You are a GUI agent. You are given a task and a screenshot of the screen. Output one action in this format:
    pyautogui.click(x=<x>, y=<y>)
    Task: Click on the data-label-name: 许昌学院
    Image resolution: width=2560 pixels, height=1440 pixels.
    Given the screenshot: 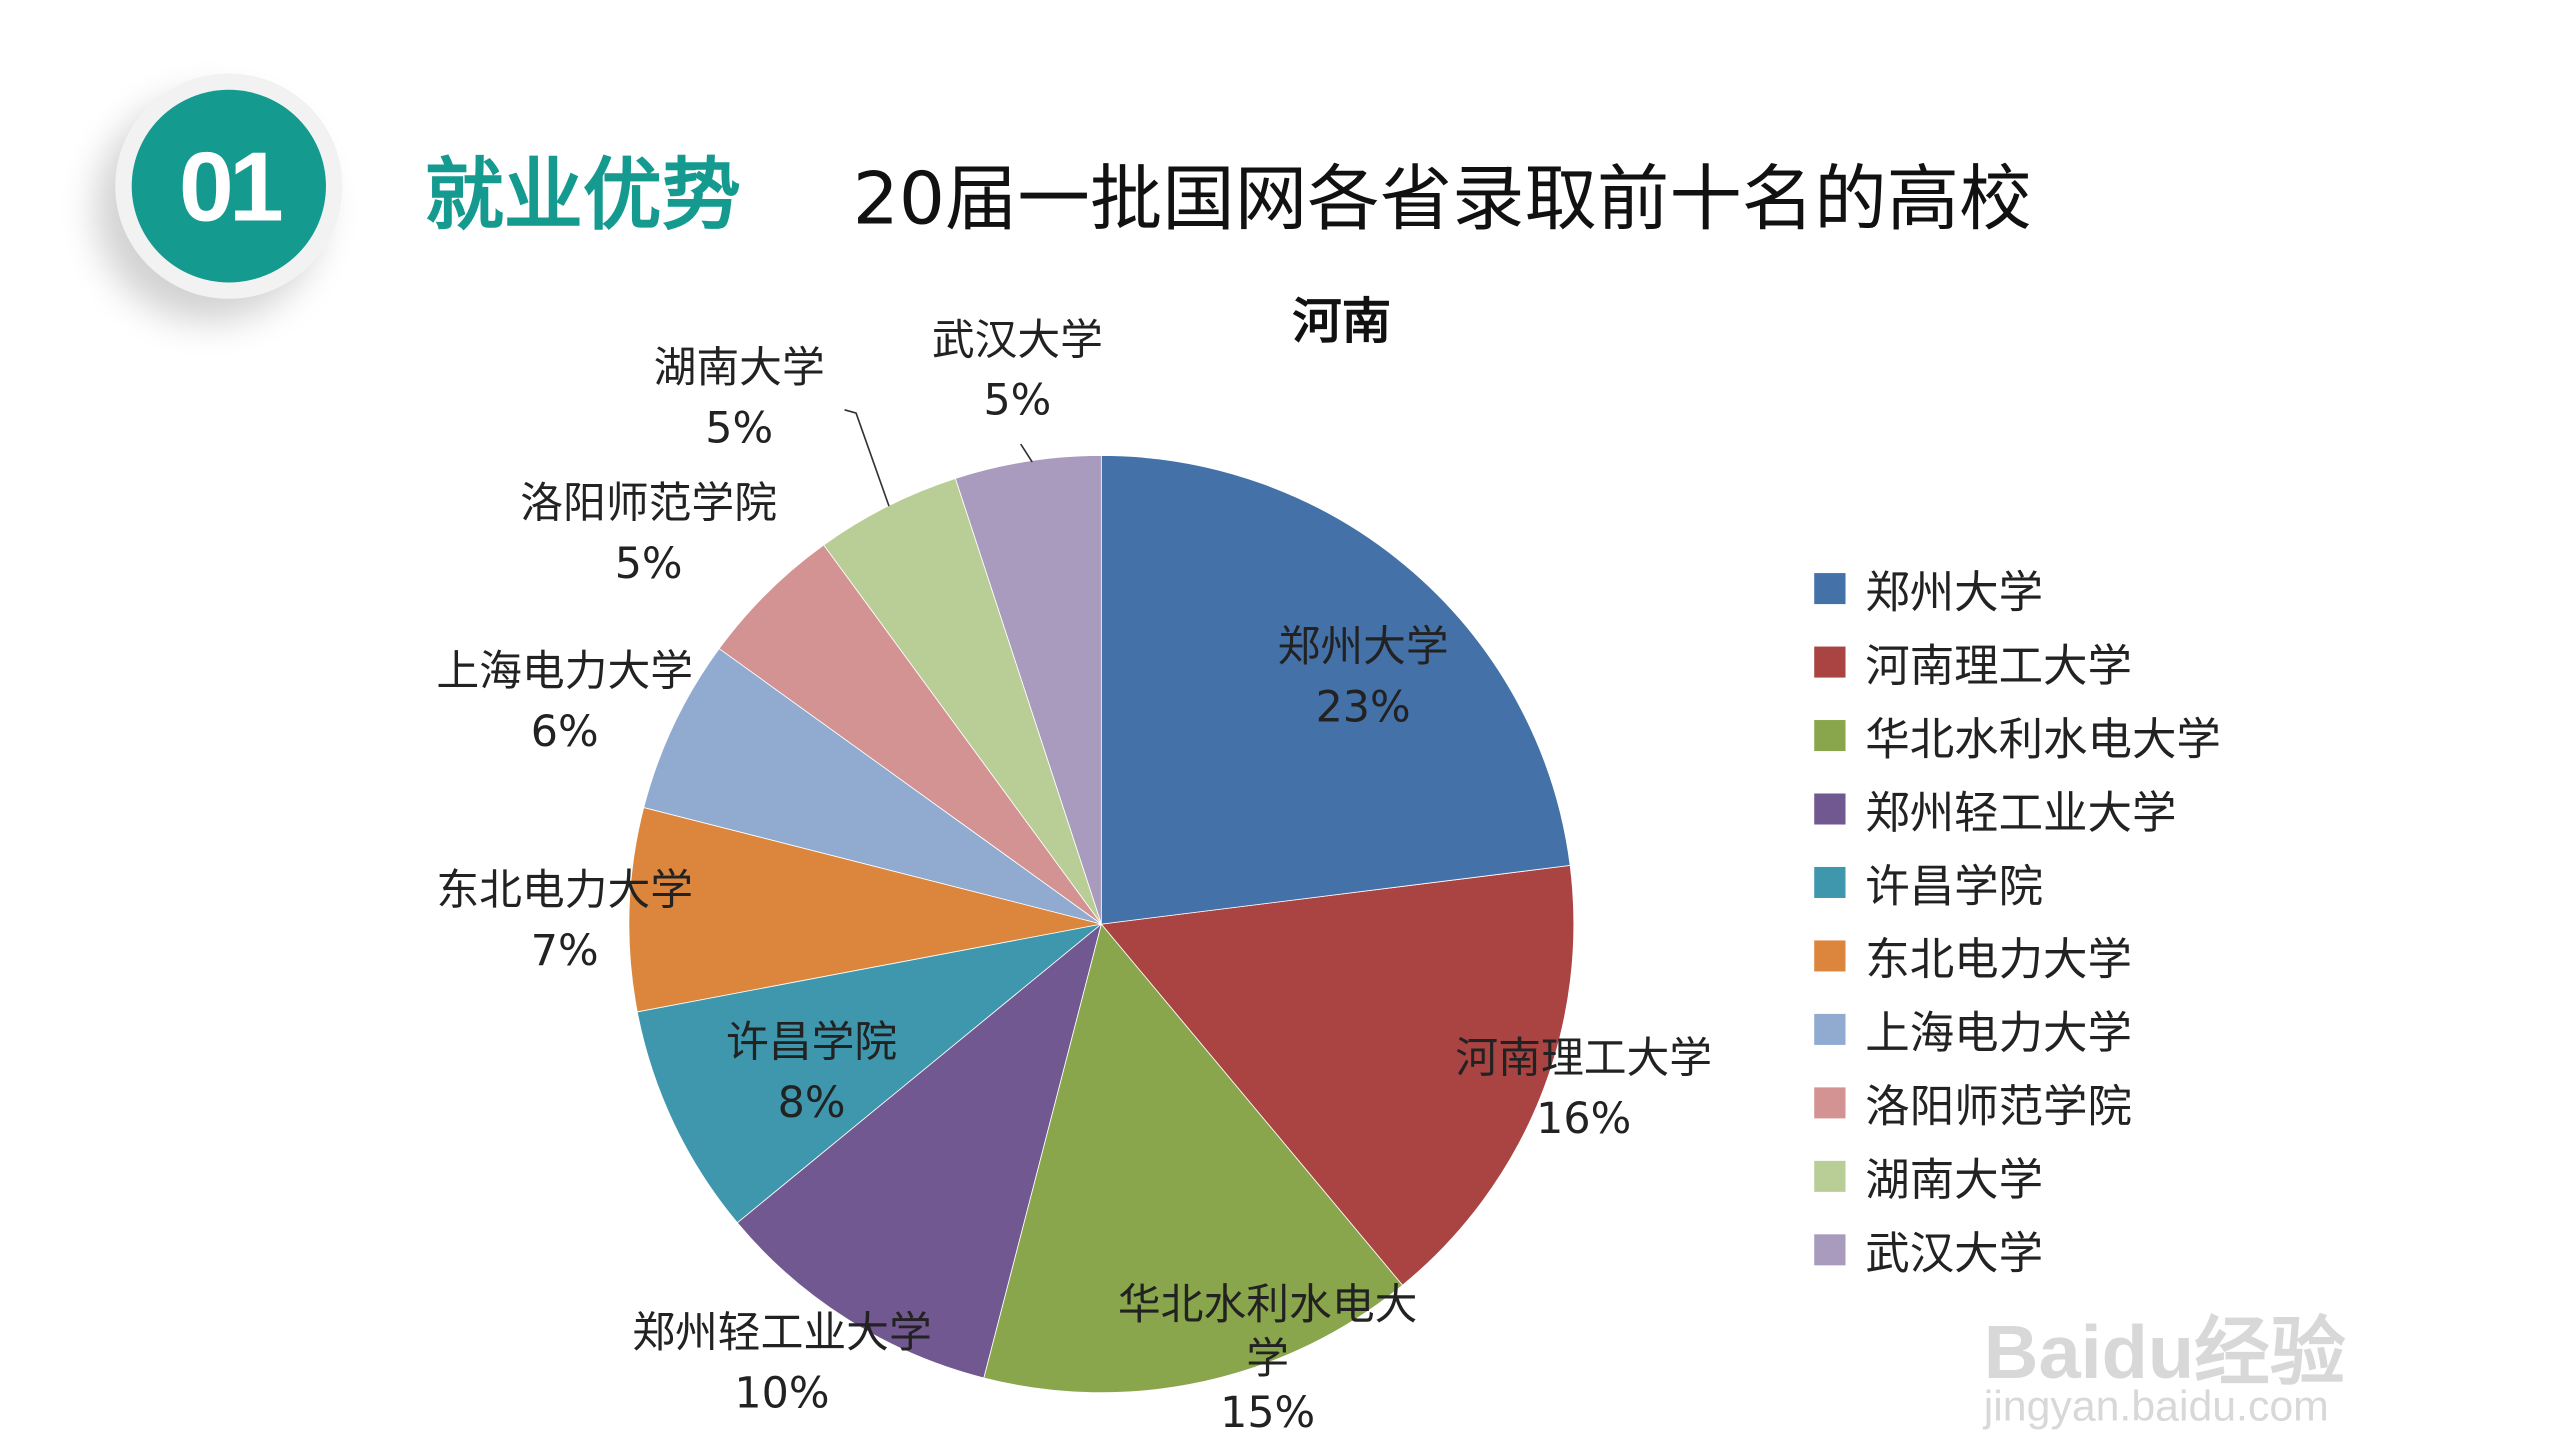 What is the action you would take?
    pyautogui.click(x=811, y=1043)
    